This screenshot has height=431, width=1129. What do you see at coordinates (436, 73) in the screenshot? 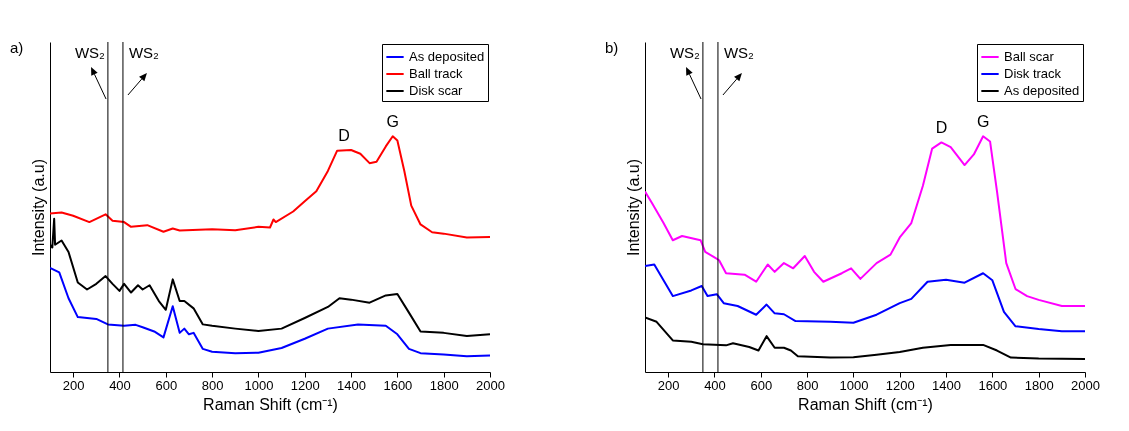
I see `legend-label: Ball track` at bounding box center [436, 73].